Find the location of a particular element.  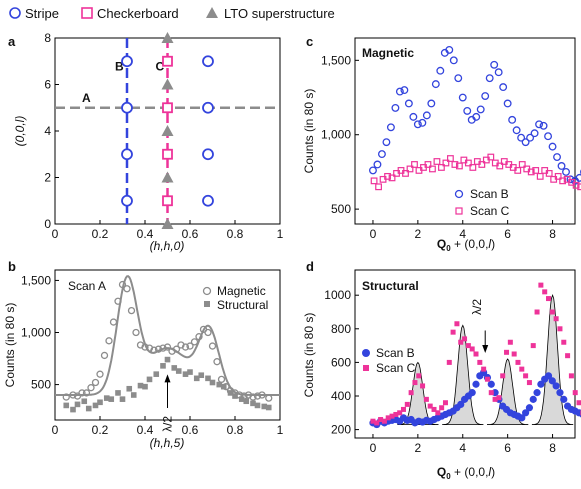

panel-c-xlabel: Q0 + (0,0,l) is located at coordinates (466, 245).